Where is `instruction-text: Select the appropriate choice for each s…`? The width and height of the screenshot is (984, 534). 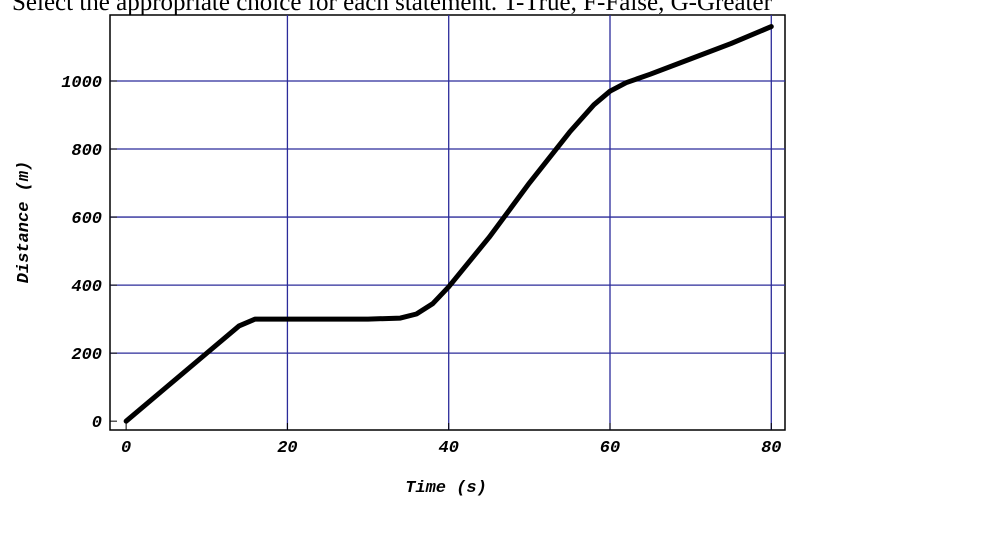
instruction-text: Select the appropriate choice for each s… is located at coordinates (392, 8).